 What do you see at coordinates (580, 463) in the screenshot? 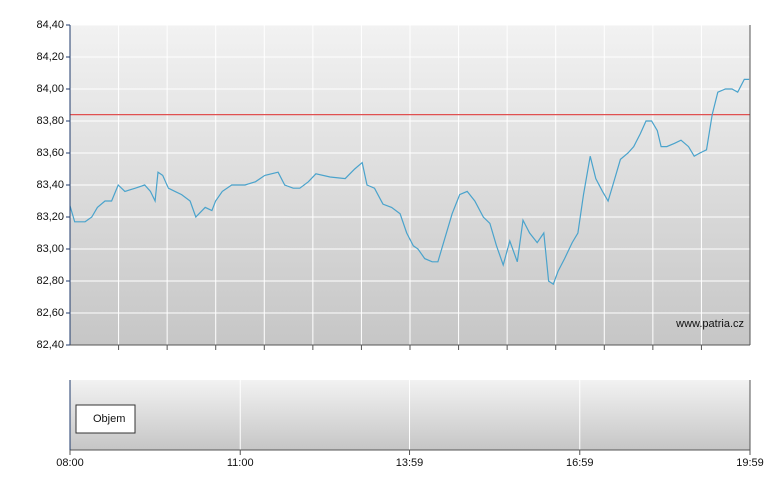
I see `x-tick-label: 16:59` at bounding box center [580, 463].